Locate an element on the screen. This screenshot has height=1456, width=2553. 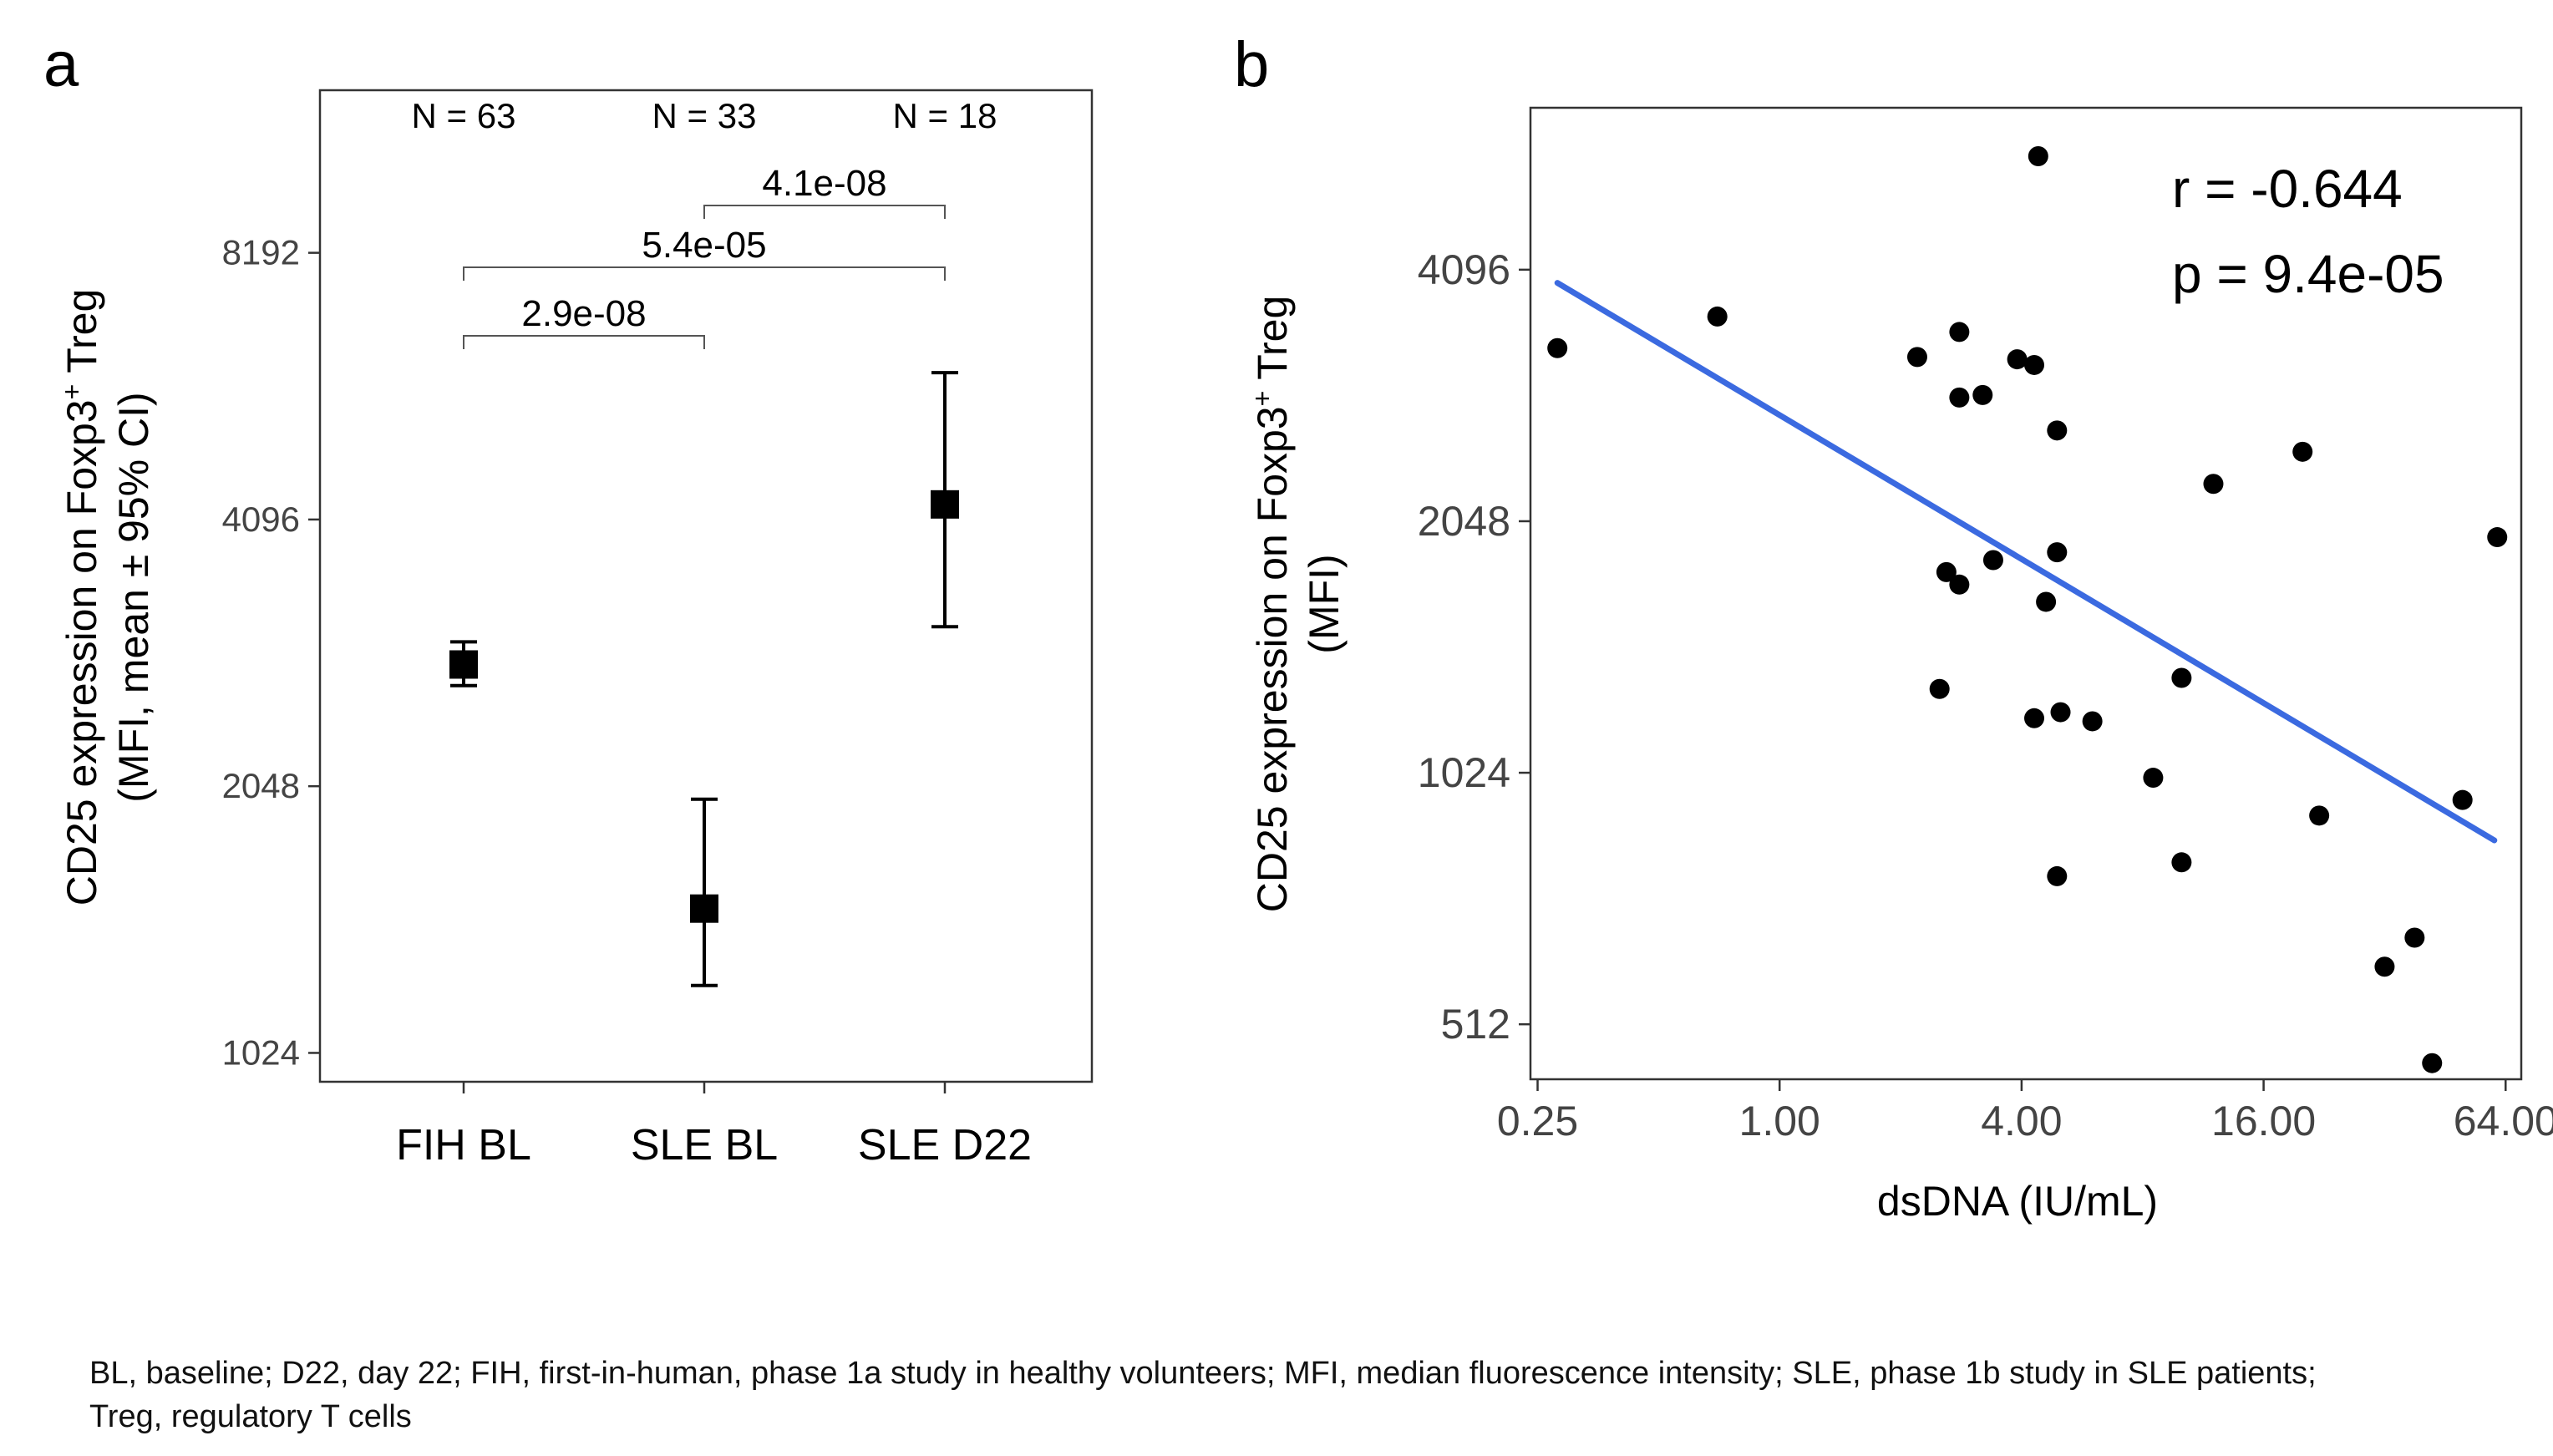
footnote-line-2: Treg, regulatory T cells is located at coordinates (250, 1416).